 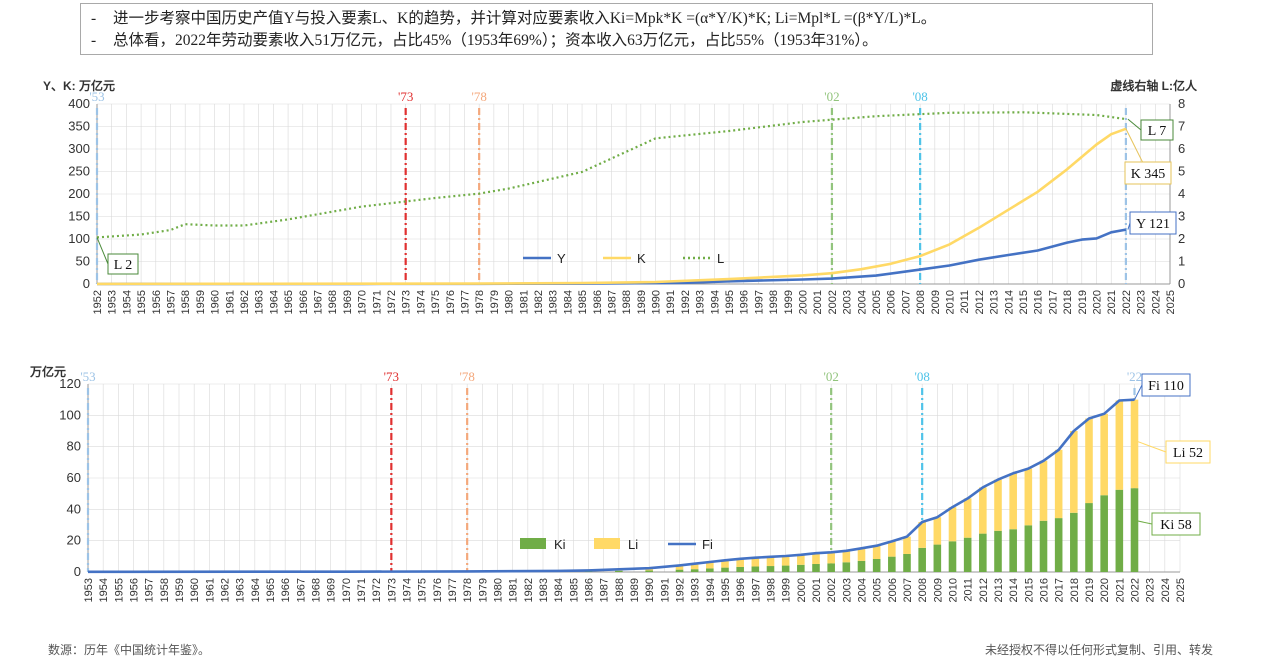 I want to click on x-tick-label: 2011, so click(x=965, y=302).